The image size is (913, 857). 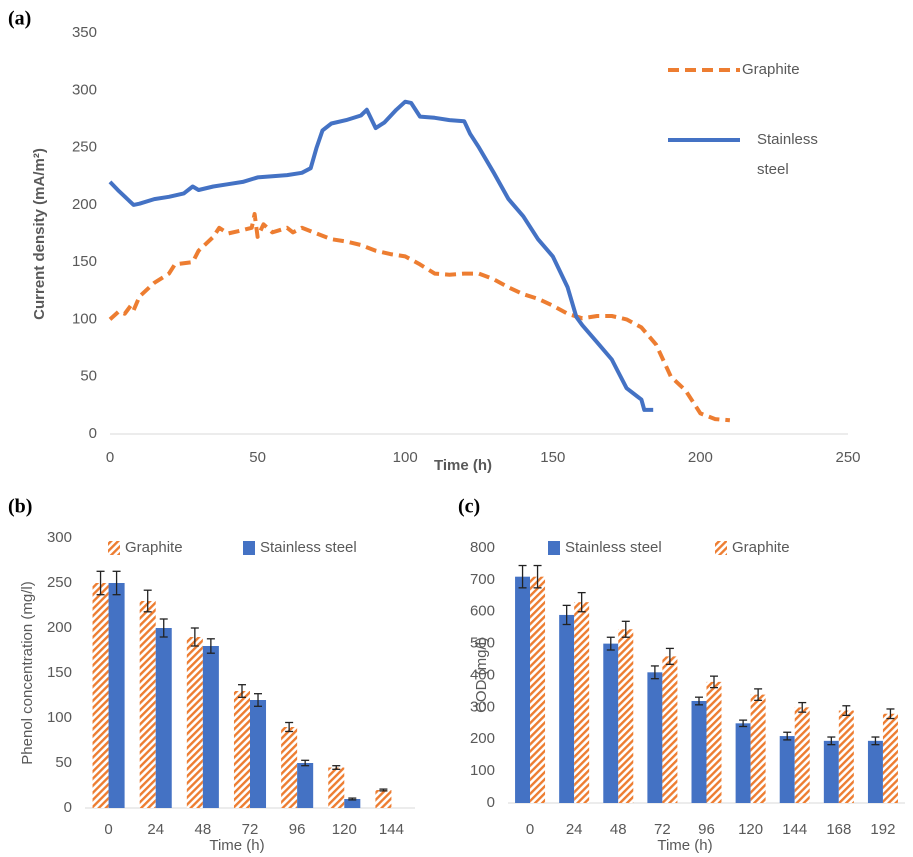 What do you see at coordinates (700, 457) in the screenshot?
I see `x-tick-label: 200` at bounding box center [700, 457].